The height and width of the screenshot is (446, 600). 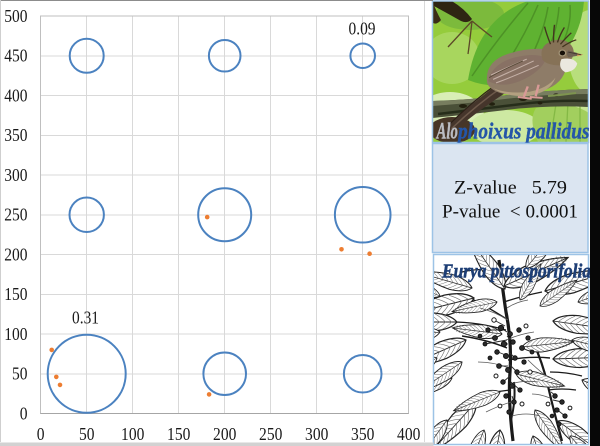 I want to click on svg-text: Eurya pittosporifolia, so click(x=516, y=272).